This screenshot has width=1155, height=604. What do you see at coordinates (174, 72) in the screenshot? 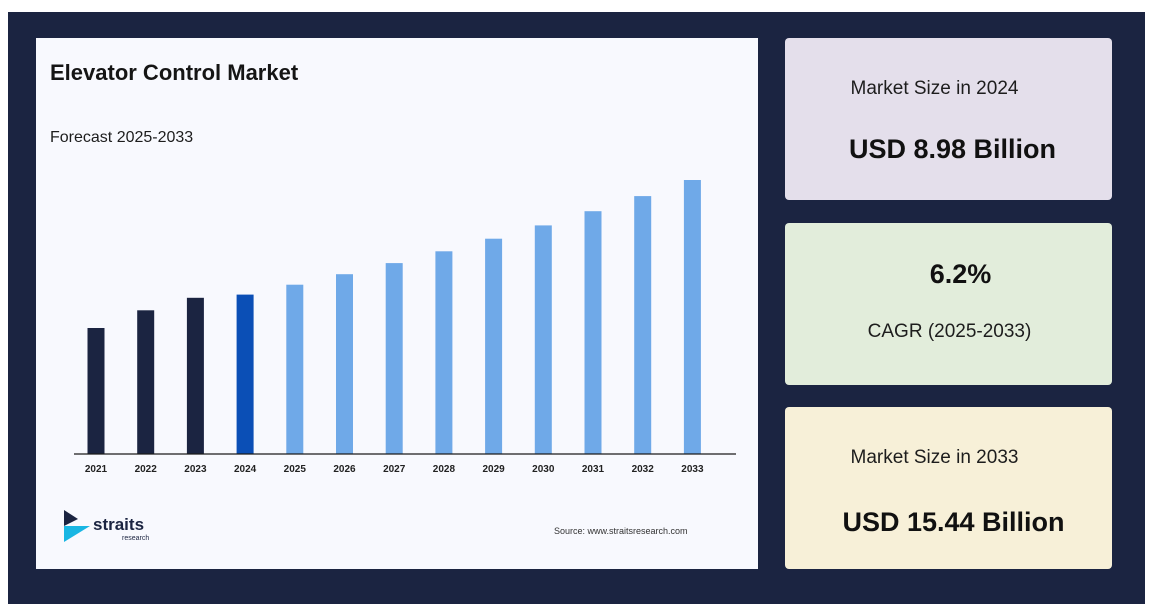
I see `chart-title: Elevator Control Market` at bounding box center [174, 72].